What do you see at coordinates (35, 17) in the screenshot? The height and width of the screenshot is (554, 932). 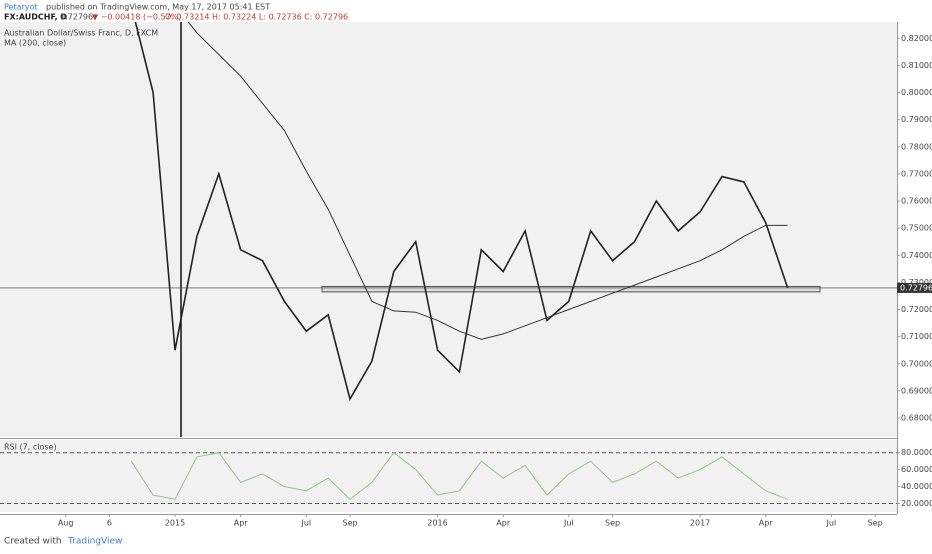 I see `symbol: FX:AUDCHF, D` at bounding box center [35, 17].